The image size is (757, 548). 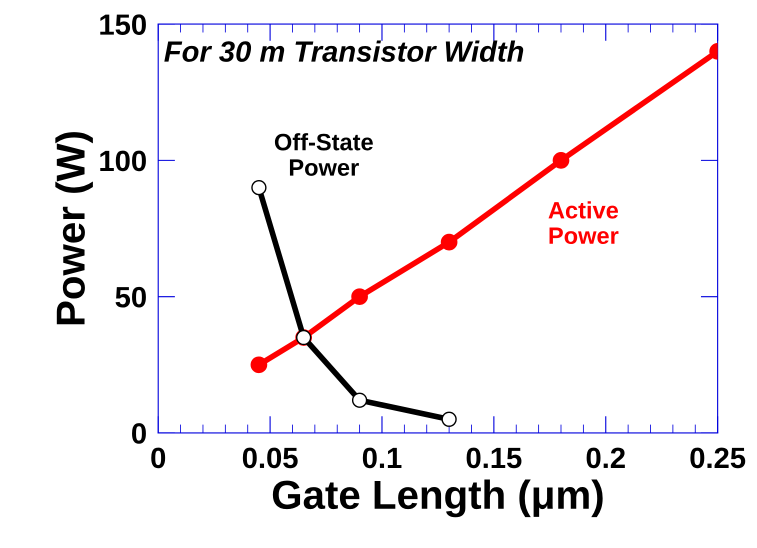 What do you see at coordinates (437, 499) in the screenshot?
I see `x-axis-title: Gate Length (μm)` at bounding box center [437, 499].